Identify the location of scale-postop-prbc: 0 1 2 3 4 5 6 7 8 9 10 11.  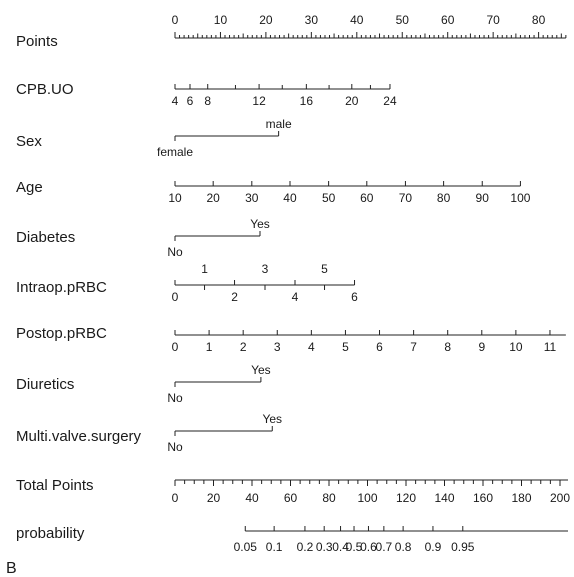
(369, 342).